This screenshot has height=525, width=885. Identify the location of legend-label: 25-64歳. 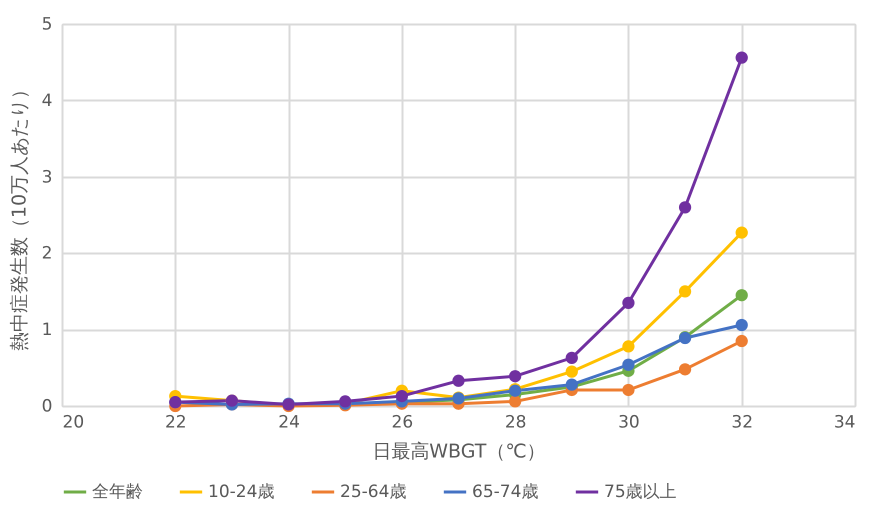
(373, 492).